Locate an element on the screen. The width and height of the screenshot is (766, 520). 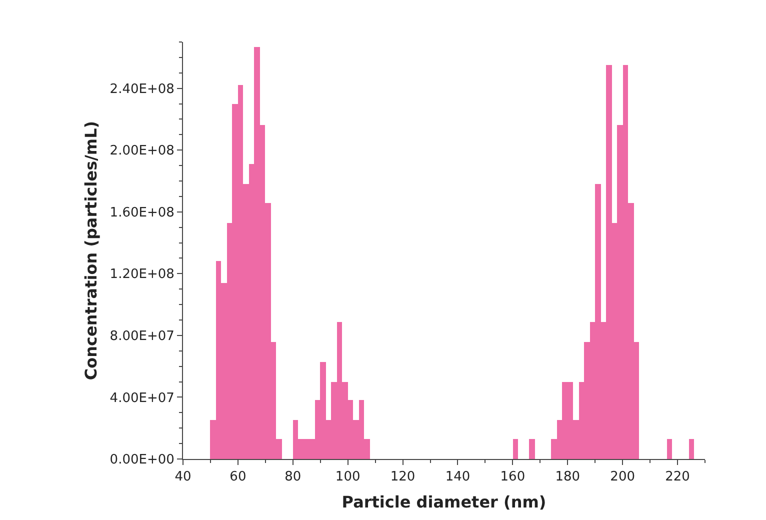
x-tick-label: 60 is located at coordinates (238, 477).